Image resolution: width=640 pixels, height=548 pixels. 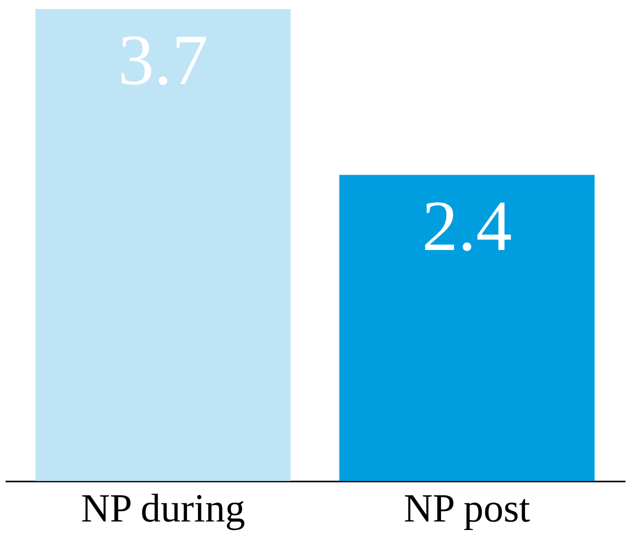 I want to click on data-label: 3.7, so click(x=163, y=60).